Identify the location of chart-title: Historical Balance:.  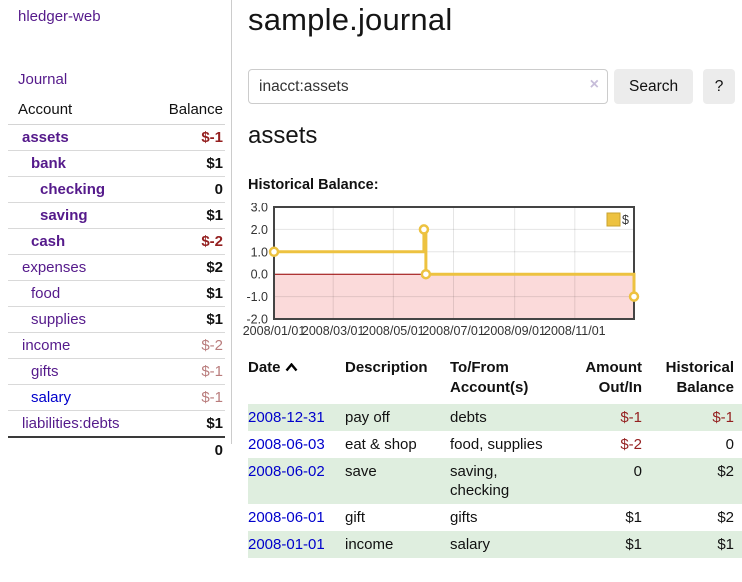
(313, 185).